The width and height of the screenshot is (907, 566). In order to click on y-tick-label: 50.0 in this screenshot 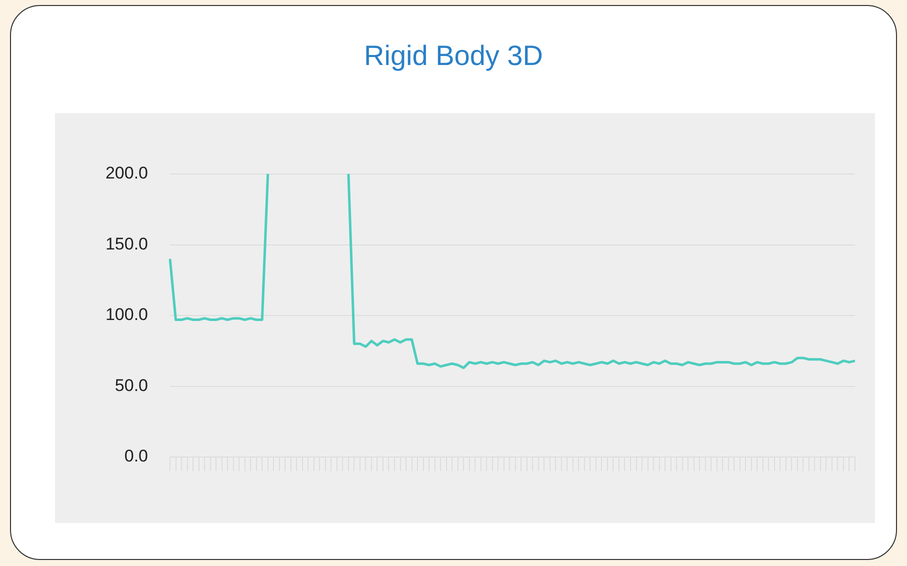, I will do `click(131, 385)`.